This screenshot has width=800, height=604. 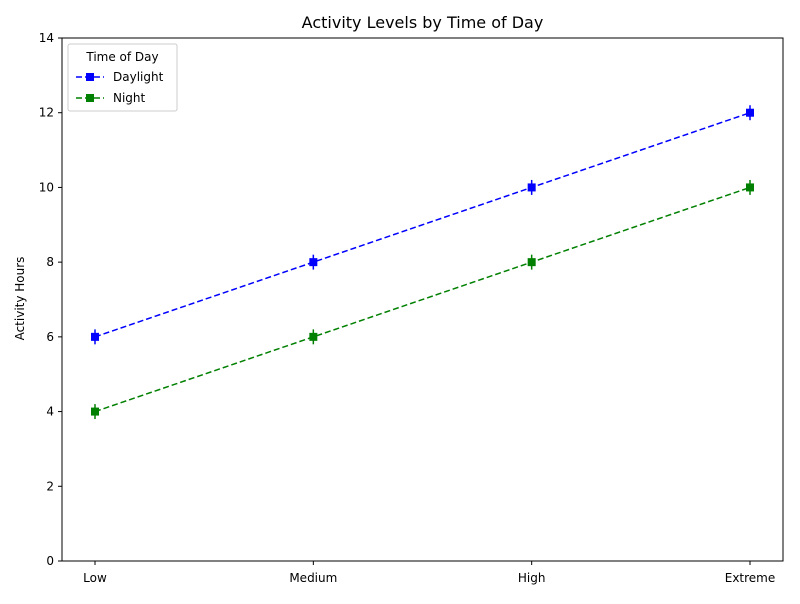 I want to click on x-tick-label: High, so click(x=532, y=578).